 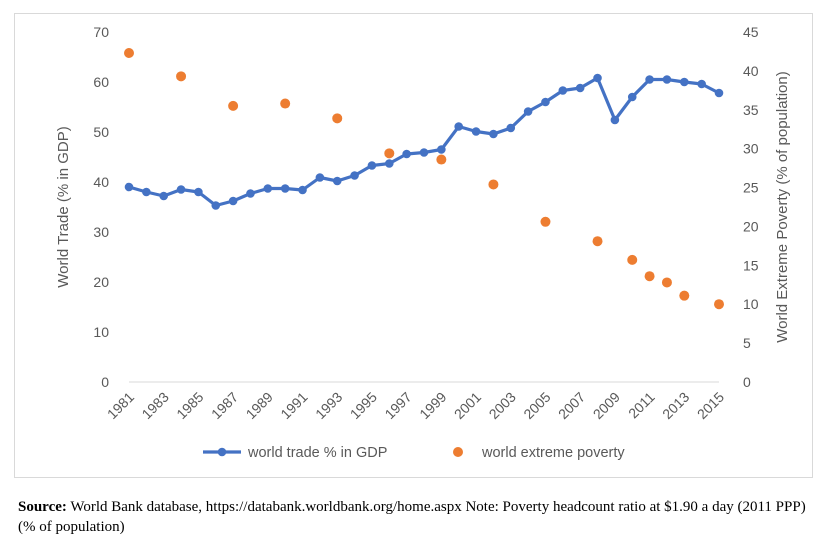 What do you see at coordinates (432, 405) in the screenshot?
I see `x-tick-label: 1999` at bounding box center [432, 405].